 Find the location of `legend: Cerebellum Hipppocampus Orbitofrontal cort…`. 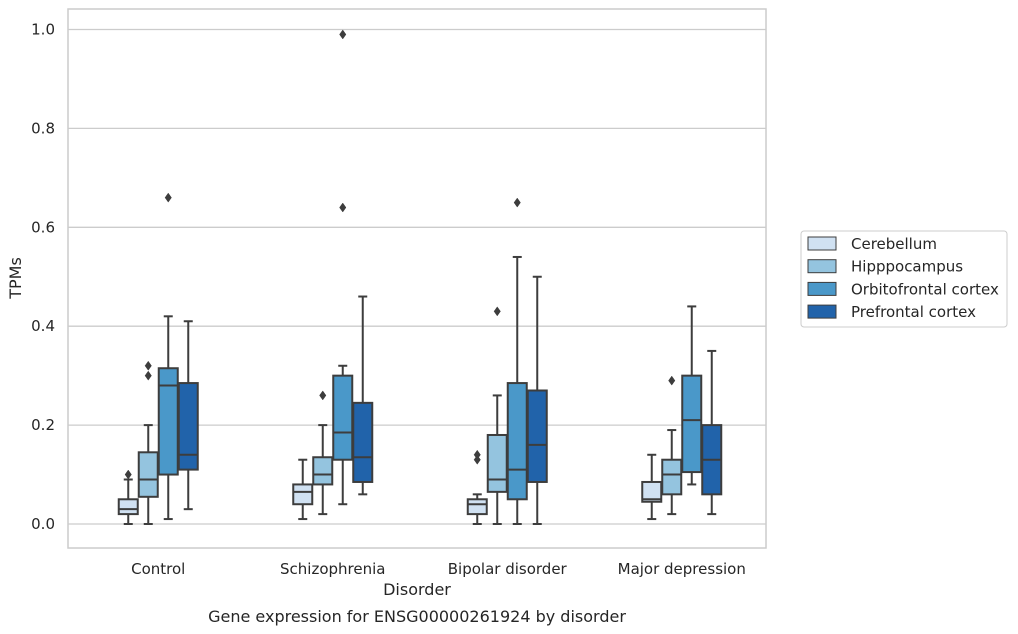

legend: Cerebellum Hipppocampus Orbitofrontal cort… is located at coordinates (904, 279).